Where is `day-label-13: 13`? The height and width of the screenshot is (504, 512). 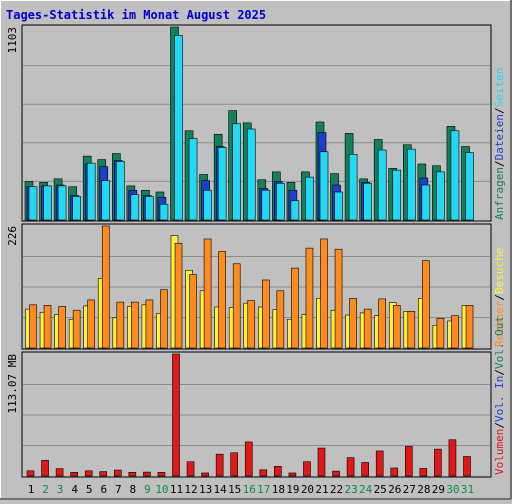 day-label-13: 13 is located at coordinates (205, 489).